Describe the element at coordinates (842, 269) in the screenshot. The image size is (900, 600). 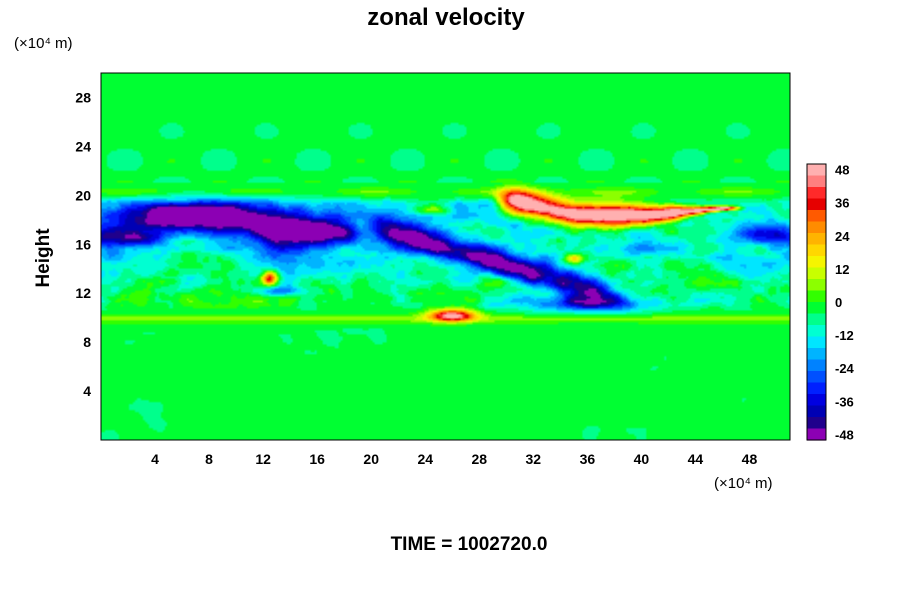
I see `colorbar-tick-label-3: 12` at that location.